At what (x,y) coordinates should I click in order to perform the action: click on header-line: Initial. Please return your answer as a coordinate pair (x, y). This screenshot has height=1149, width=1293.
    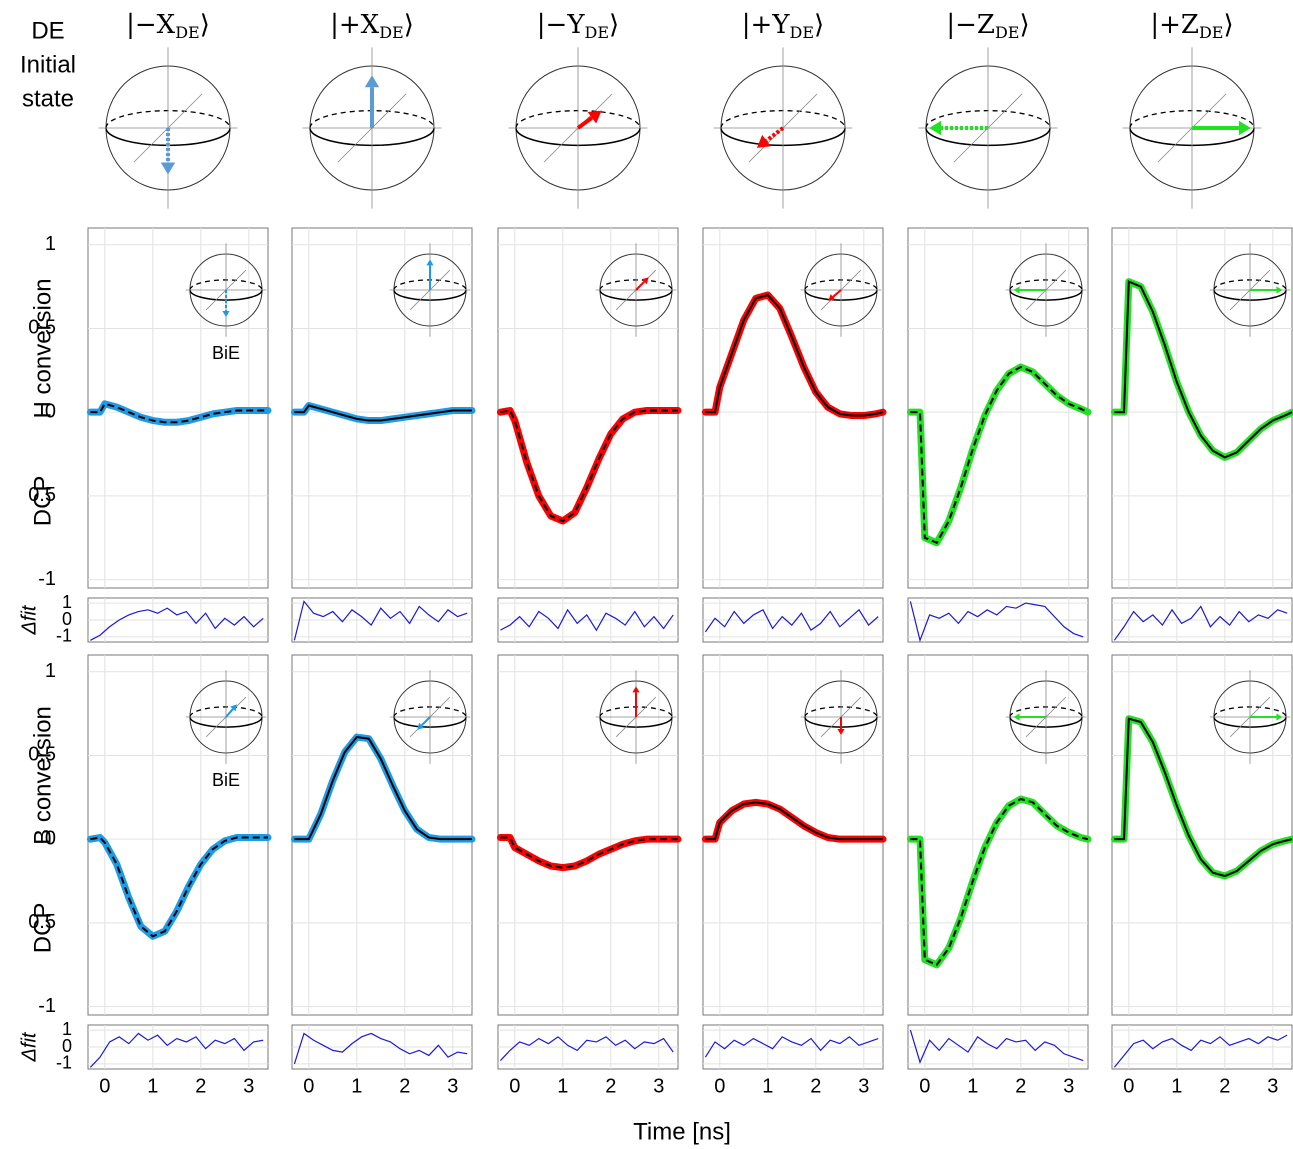
    Looking at the image, I should click on (48, 64).